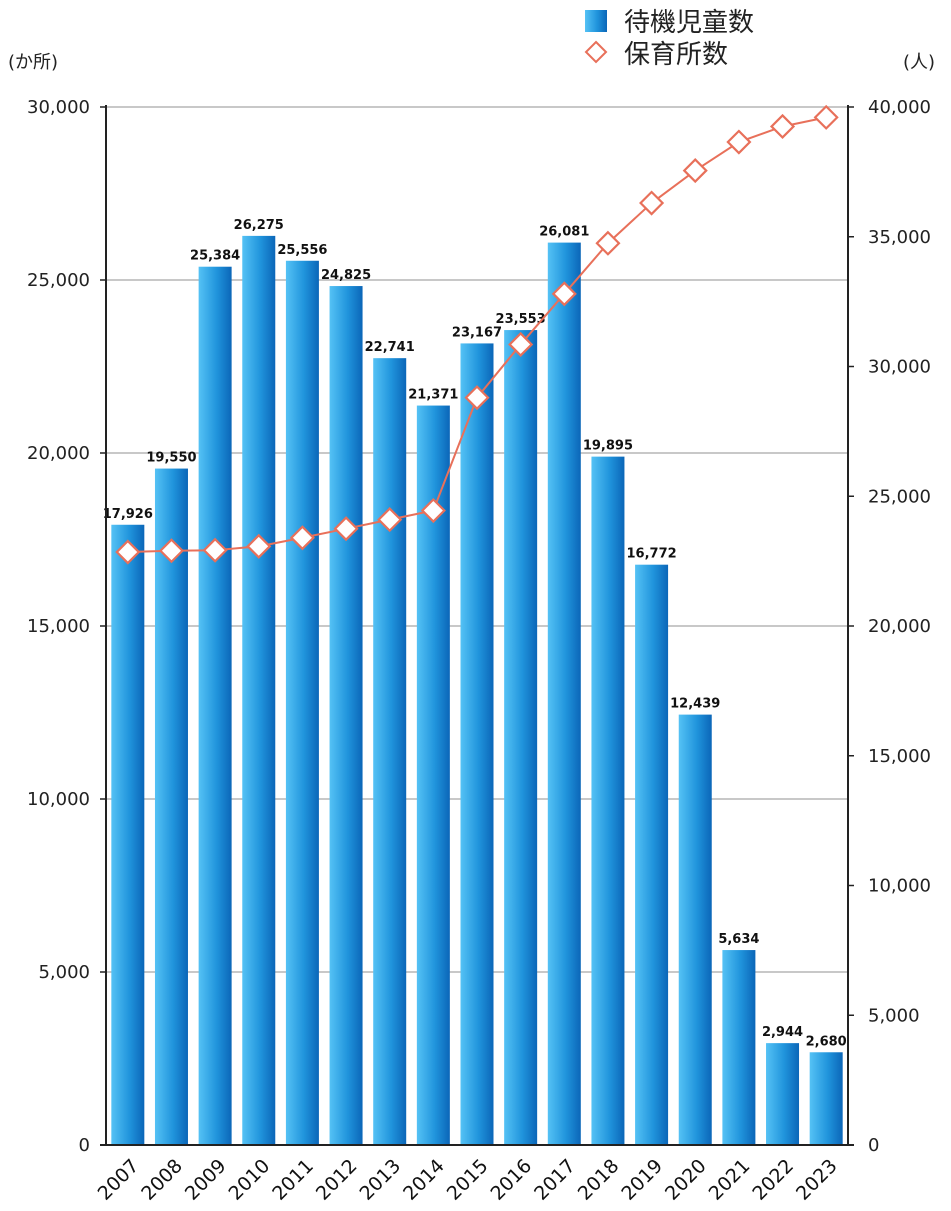  Describe the element at coordinates (689, 23) in the screenshot. I see `legend-bar-label: 待機児童数` at that location.